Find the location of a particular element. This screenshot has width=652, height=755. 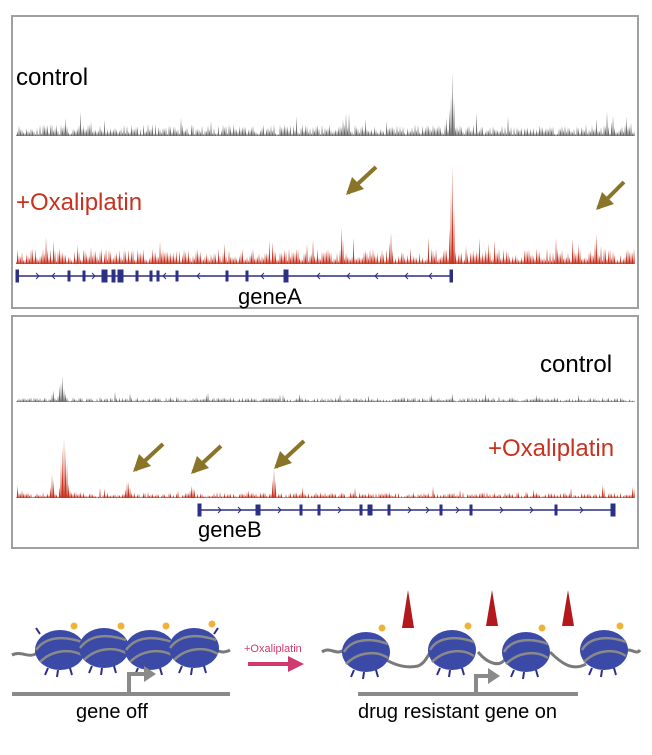

panel-b-control-track is located at coordinates (325, 388).